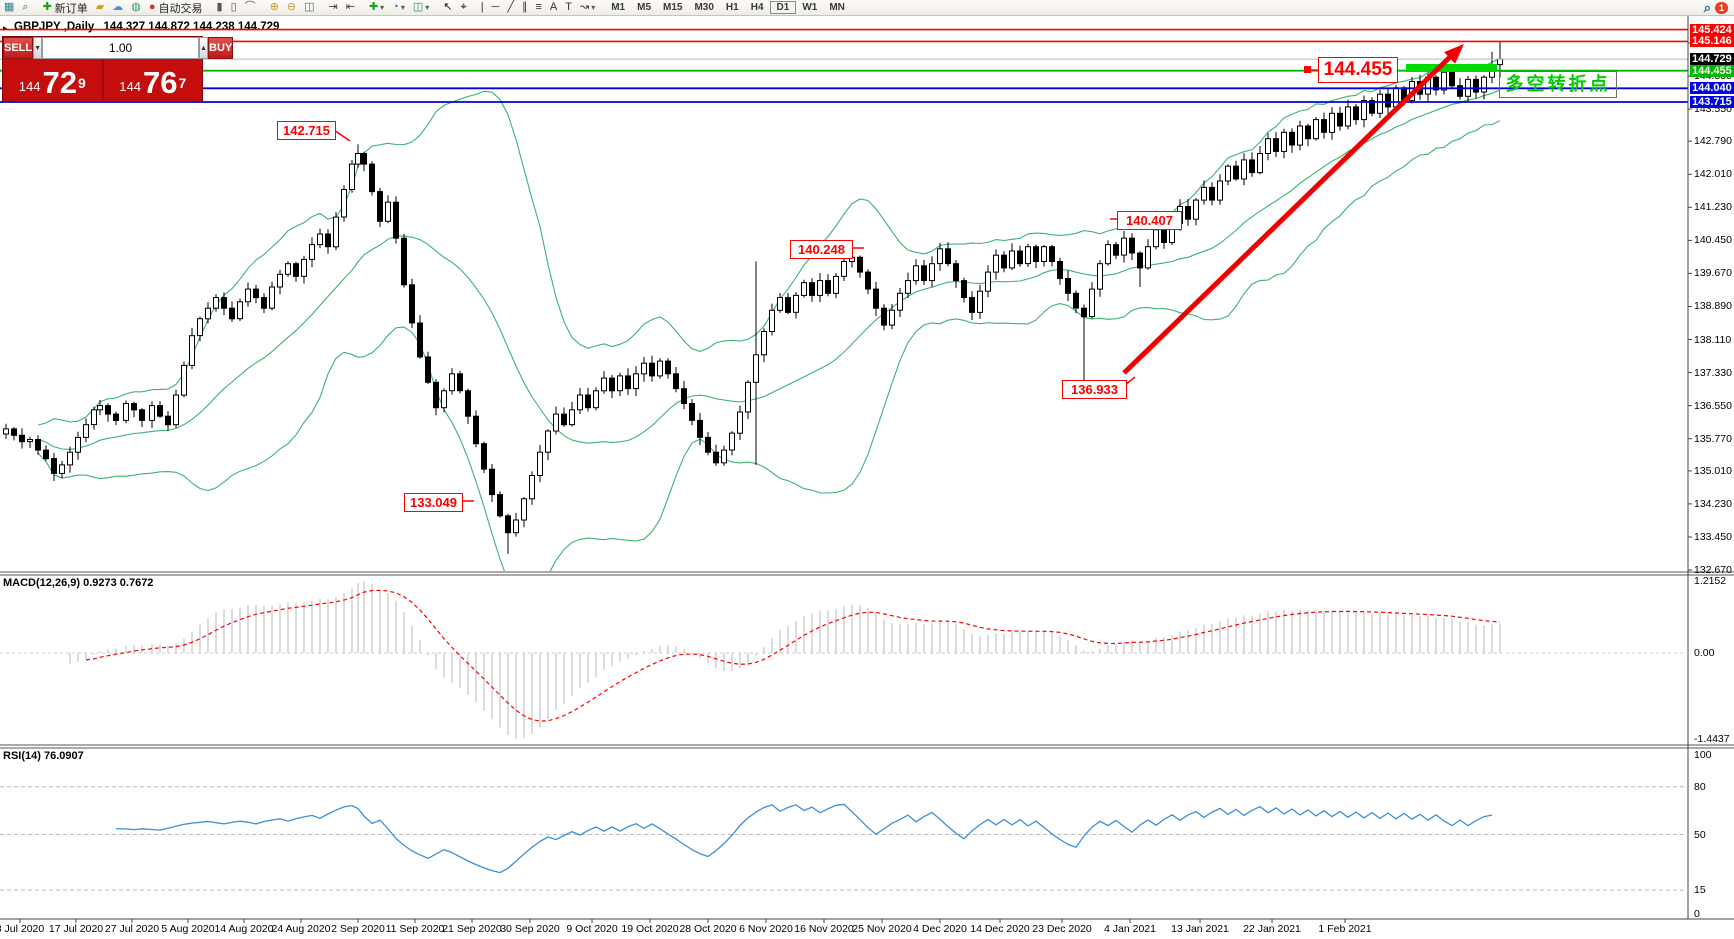 The width and height of the screenshot is (1734, 939). Describe the element at coordinates (176, 8) in the screenshot. I see `autotrade-button: ● 自动交易` at that location.